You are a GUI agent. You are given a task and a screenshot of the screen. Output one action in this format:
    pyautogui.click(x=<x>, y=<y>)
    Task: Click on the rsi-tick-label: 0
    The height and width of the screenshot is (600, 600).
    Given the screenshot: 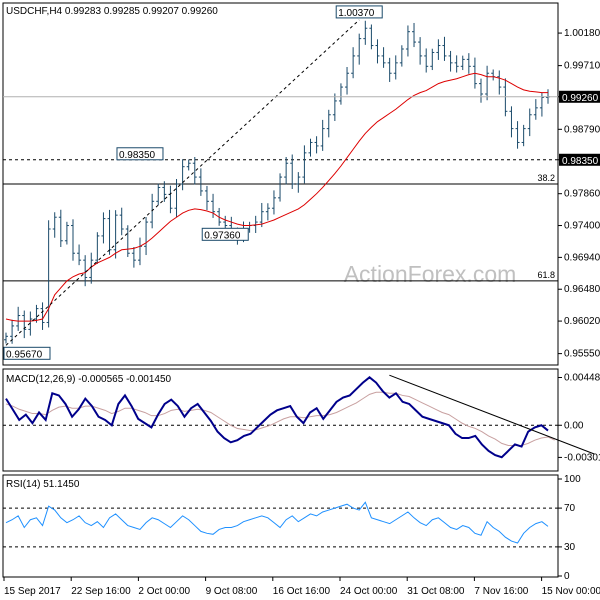 What is the action you would take?
    pyautogui.click(x=567, y=576)
    